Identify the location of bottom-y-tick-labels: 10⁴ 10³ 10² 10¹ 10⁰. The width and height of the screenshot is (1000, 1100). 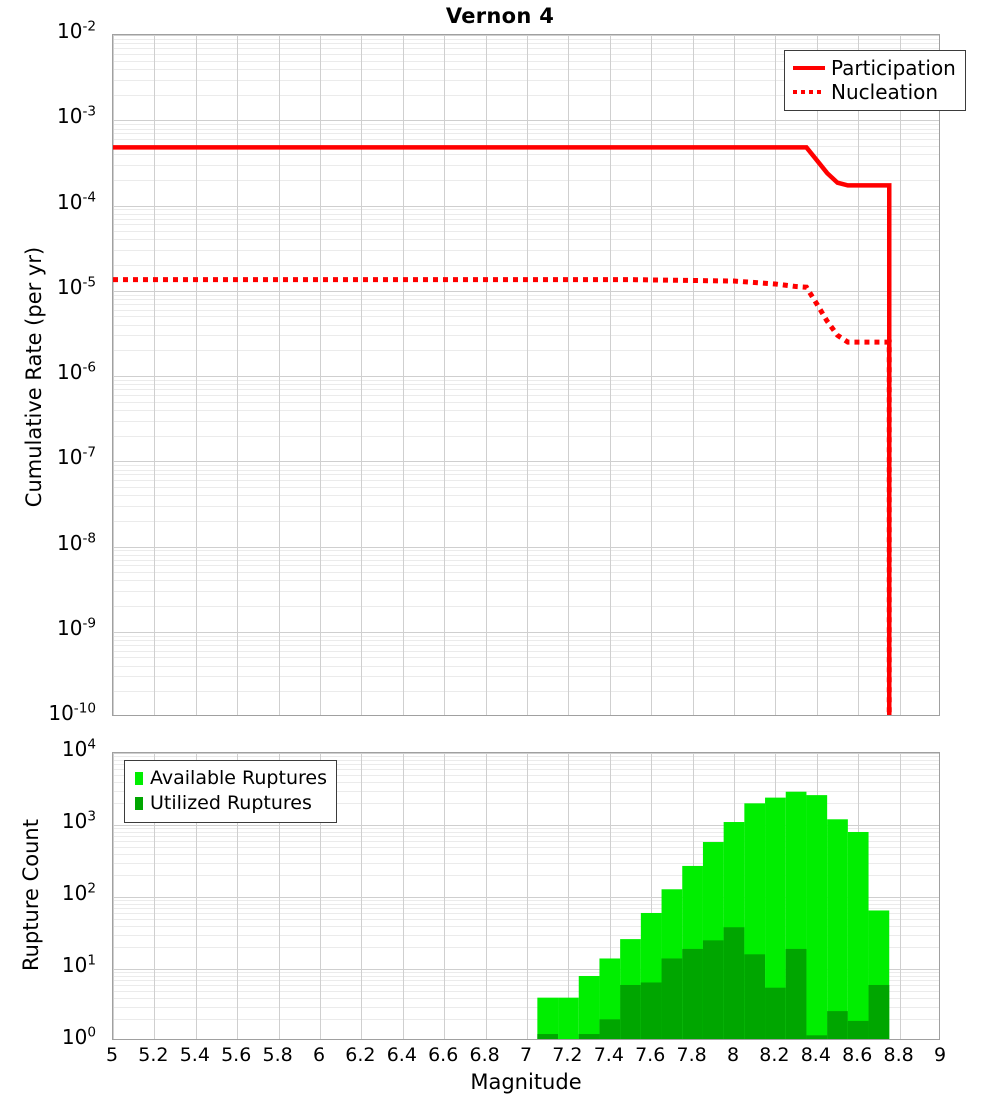
(52, 892).